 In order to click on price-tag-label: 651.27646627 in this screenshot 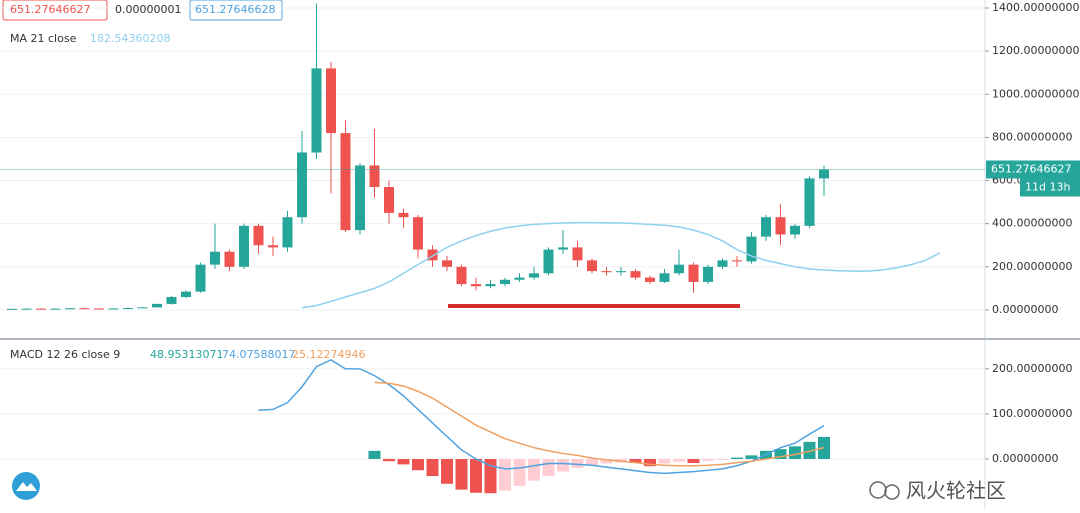, I will do `click(1031, 168)`.